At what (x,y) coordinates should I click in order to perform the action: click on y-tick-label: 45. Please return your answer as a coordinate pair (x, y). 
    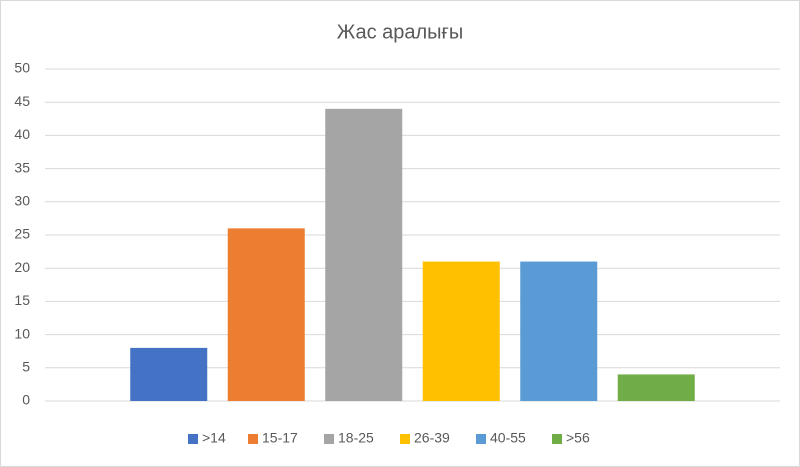
    Looking at the image, I should click on (22, 101).